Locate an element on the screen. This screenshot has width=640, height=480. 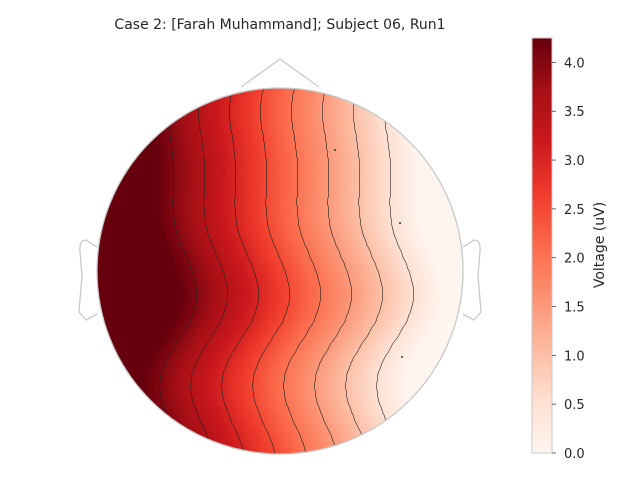
left-ear-outline is located at coordinates (88, 280).